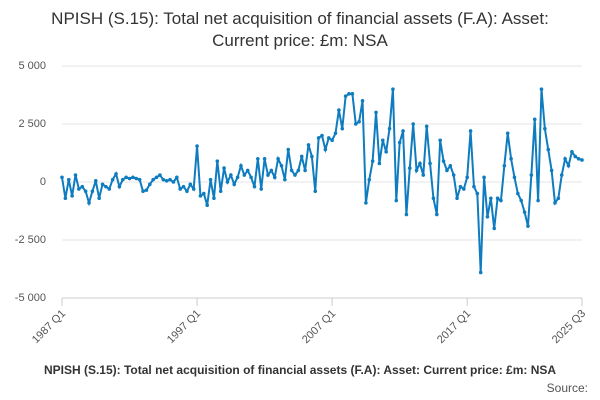  What do you see at coordinates (49, 327) in the screenshot?
I see `x-tick-label: 1987 Q1` at bounding box center [49, 327].